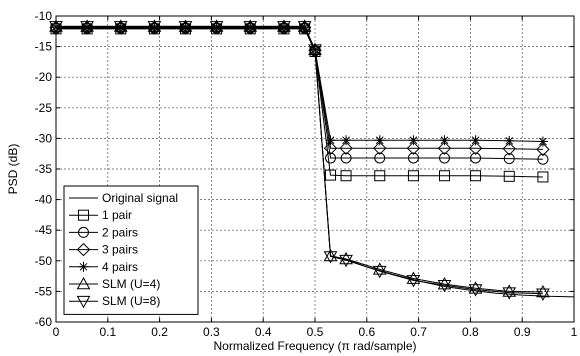  Describe the element at coordinates (470, 332) in the screenshot. I see `x-tick-label: 0.8` at that location.